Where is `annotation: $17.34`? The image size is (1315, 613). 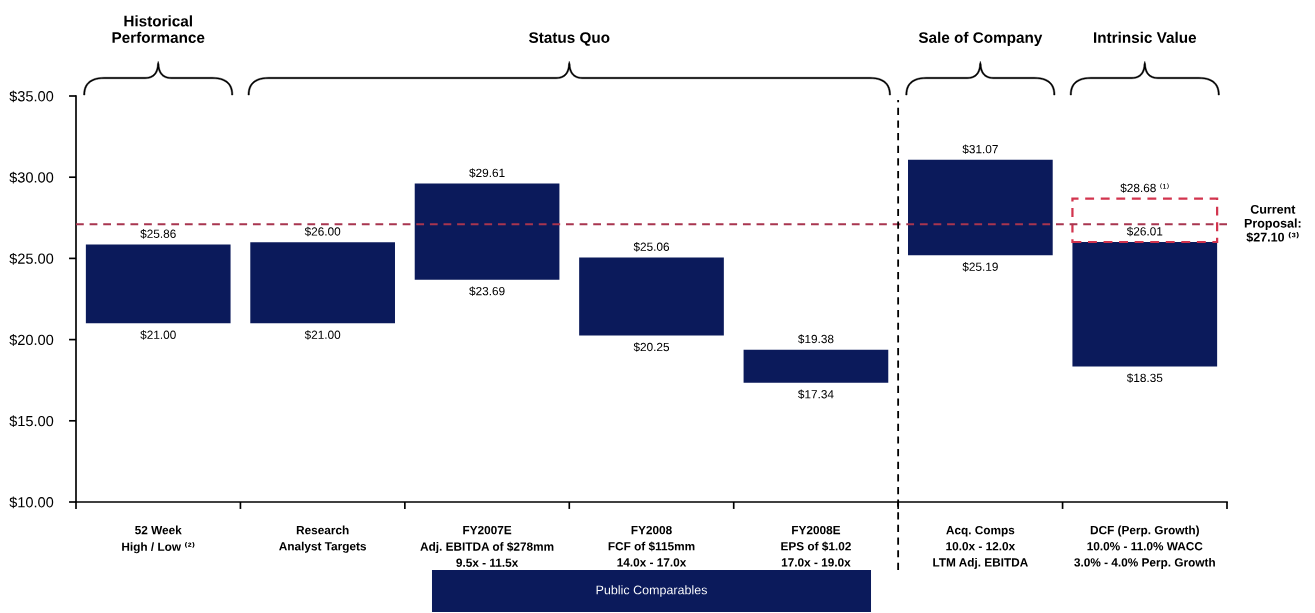 annotation: $17.34 is located at coordinates (816, 394).